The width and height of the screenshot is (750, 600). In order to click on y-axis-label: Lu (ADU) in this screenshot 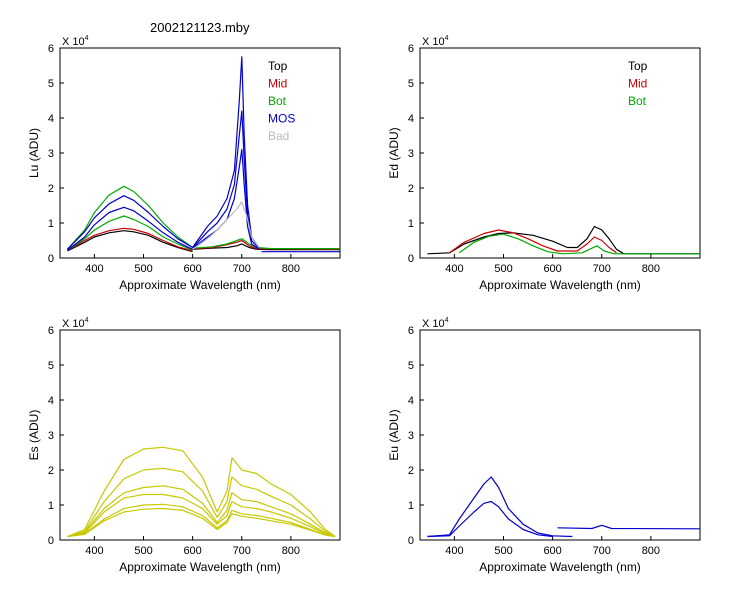, I will do `click(34, 153)`.